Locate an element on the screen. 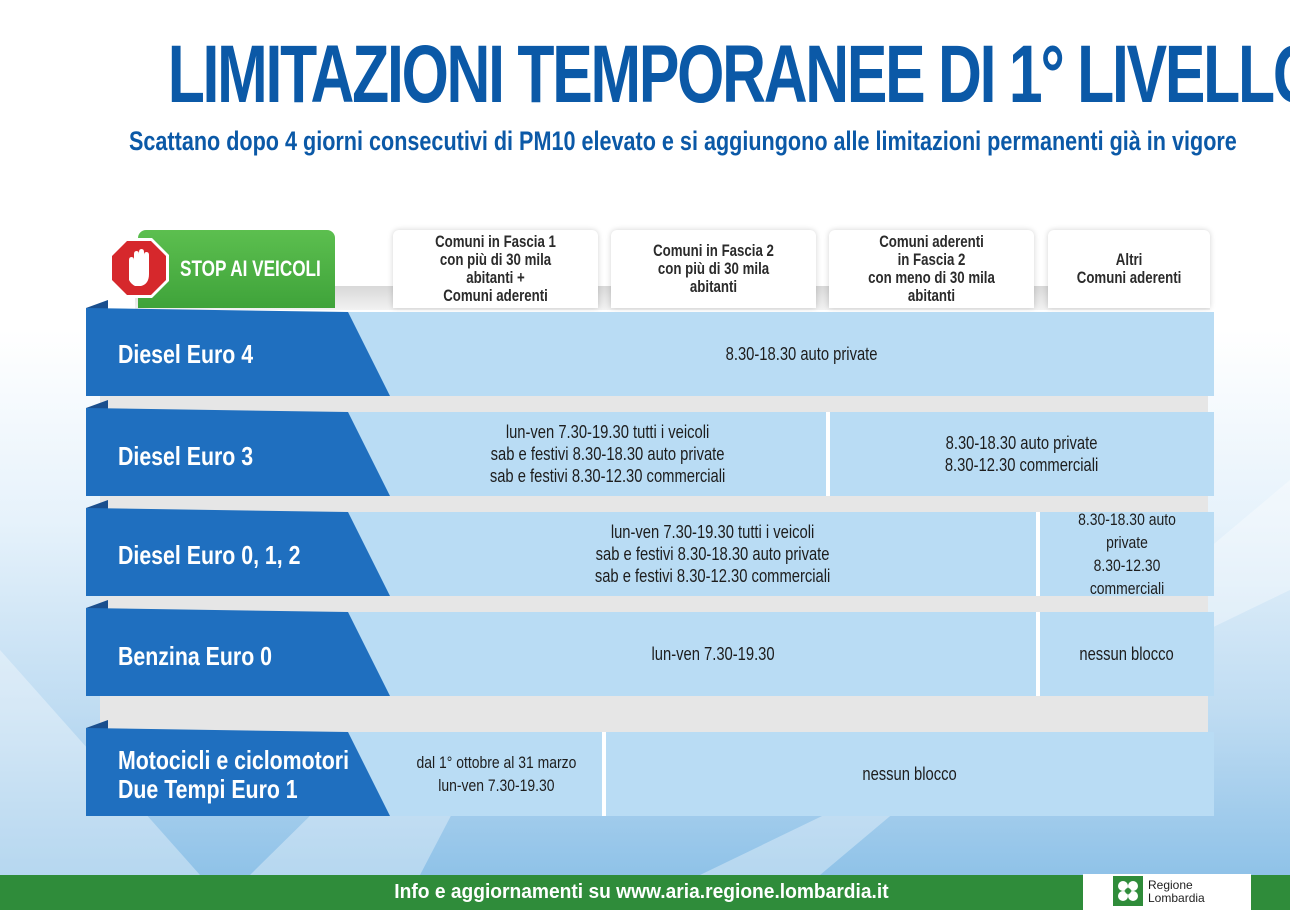  row-label: Diesel Euro 0, 1, 2 is located at coordinates (209, 555).